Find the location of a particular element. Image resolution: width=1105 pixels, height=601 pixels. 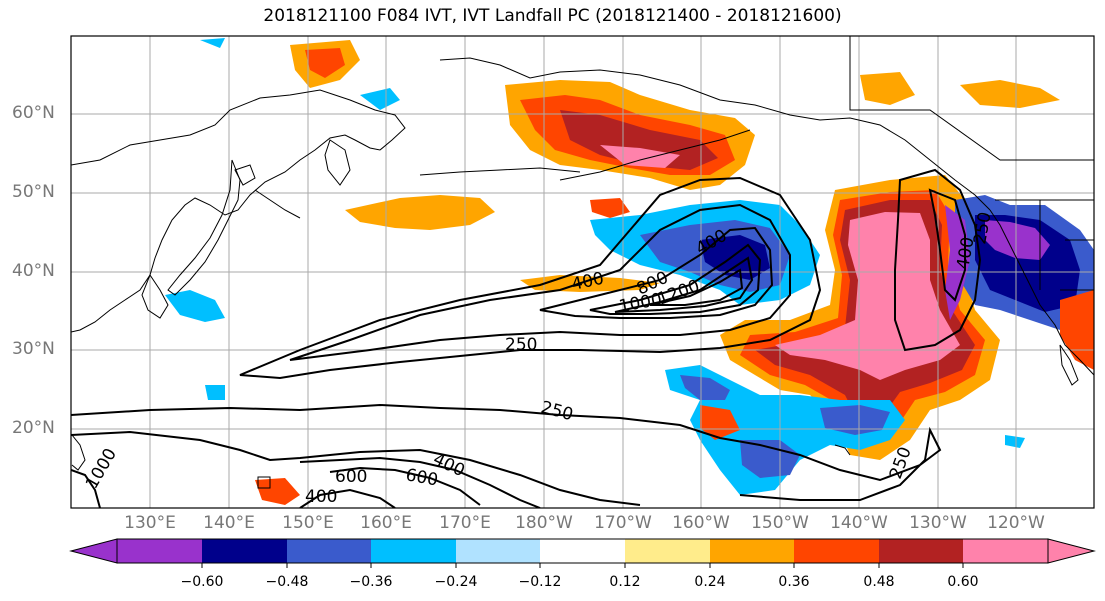

colorbar-tick-label: −0.48 is located at coordinates (287, 582).